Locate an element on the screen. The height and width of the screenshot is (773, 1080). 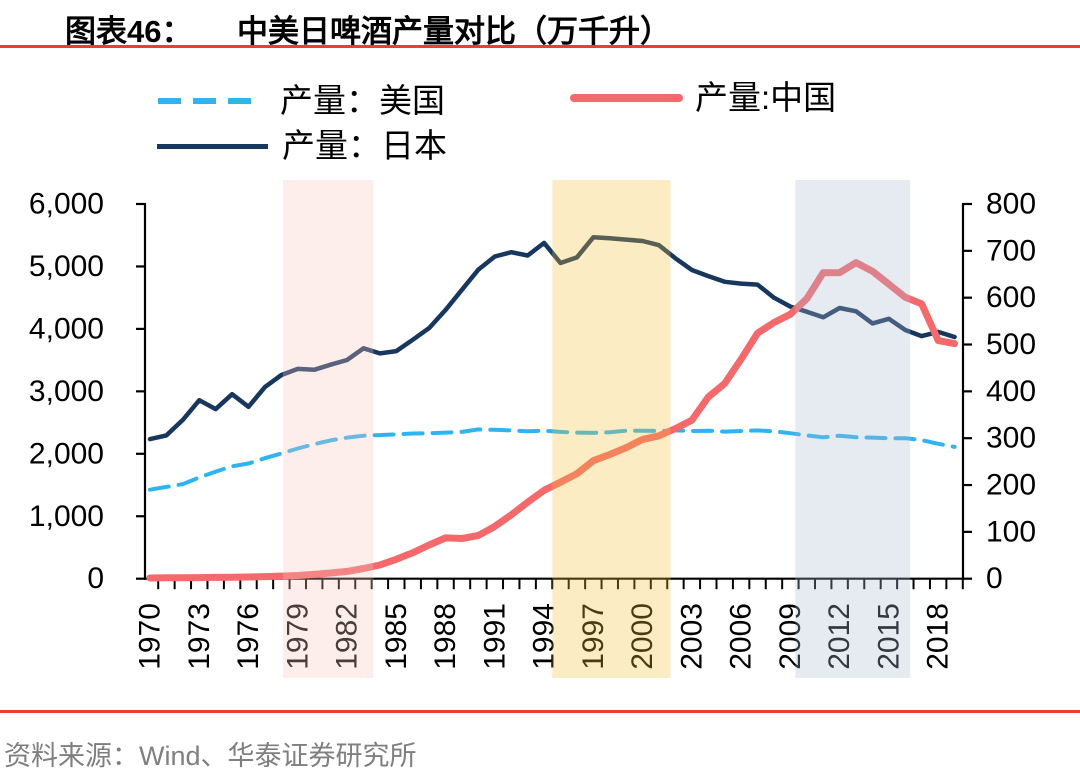
svg-text: 400 is located at coordinates (1011, 391).